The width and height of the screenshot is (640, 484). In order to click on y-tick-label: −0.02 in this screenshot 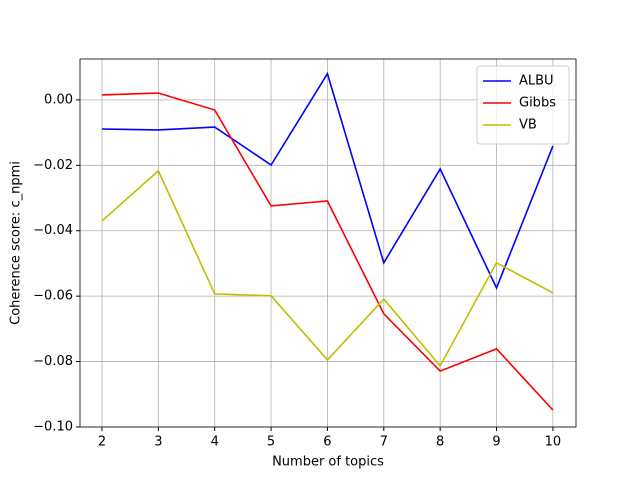, I will do `click(53, 165)`.